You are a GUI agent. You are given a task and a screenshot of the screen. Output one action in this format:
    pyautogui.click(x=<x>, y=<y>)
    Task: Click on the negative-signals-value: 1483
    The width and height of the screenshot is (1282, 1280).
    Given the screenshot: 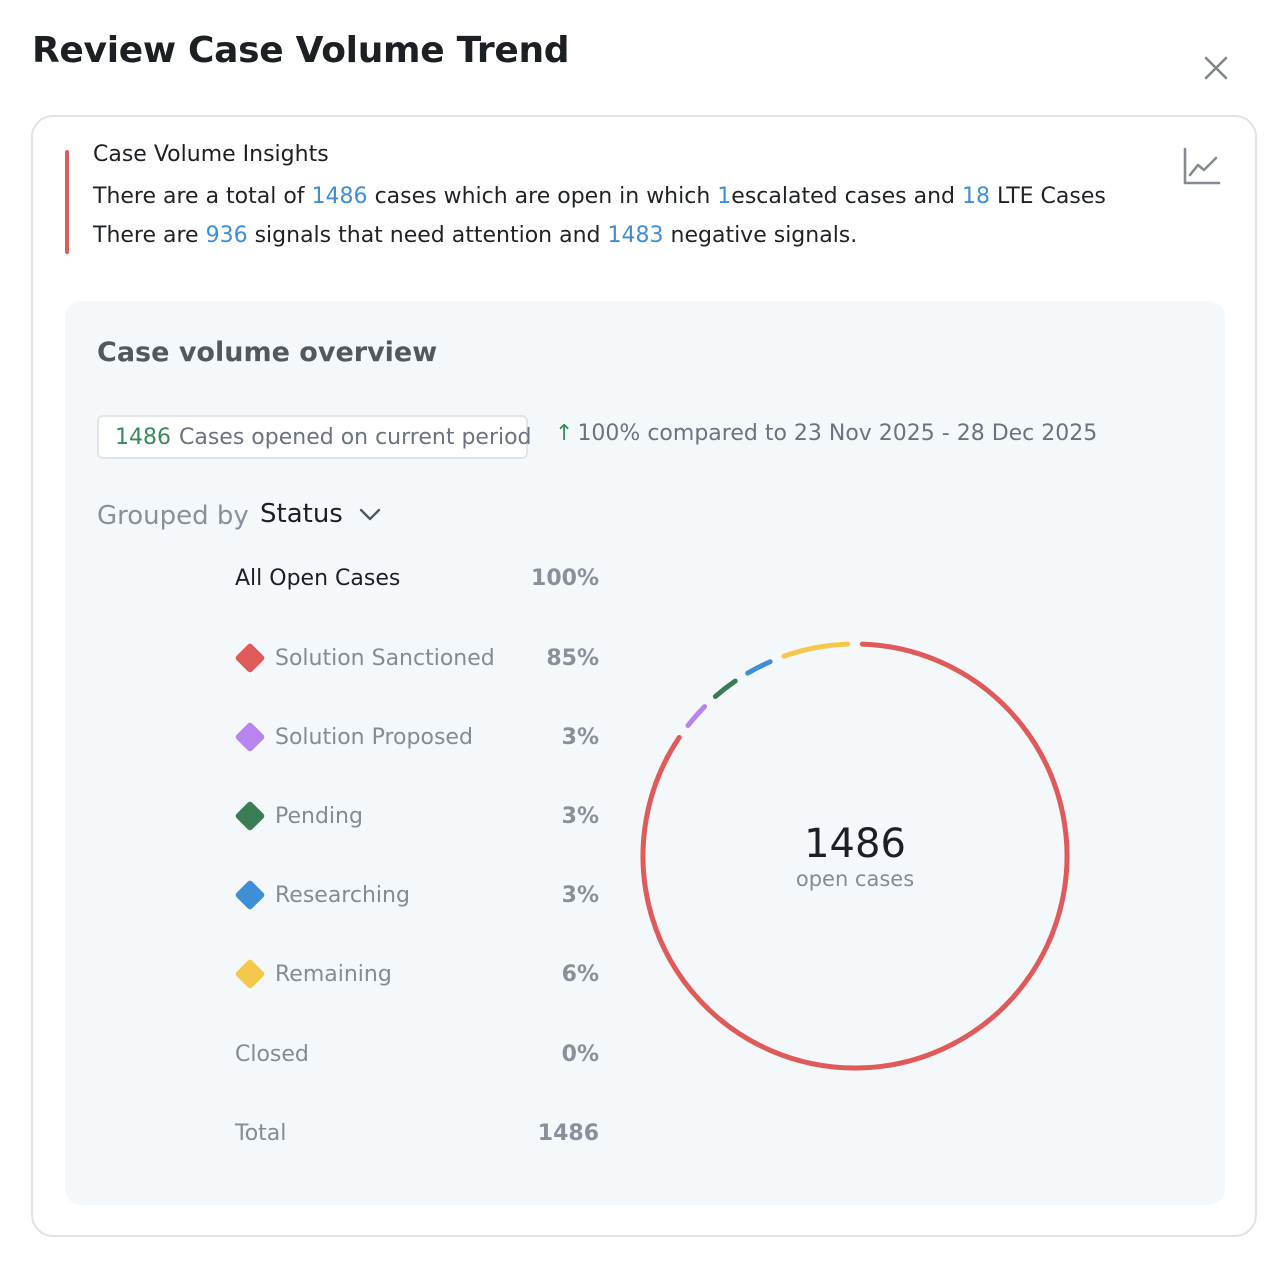 What is the action you would take?
    pyautogui.click(x=635, y=235)
    